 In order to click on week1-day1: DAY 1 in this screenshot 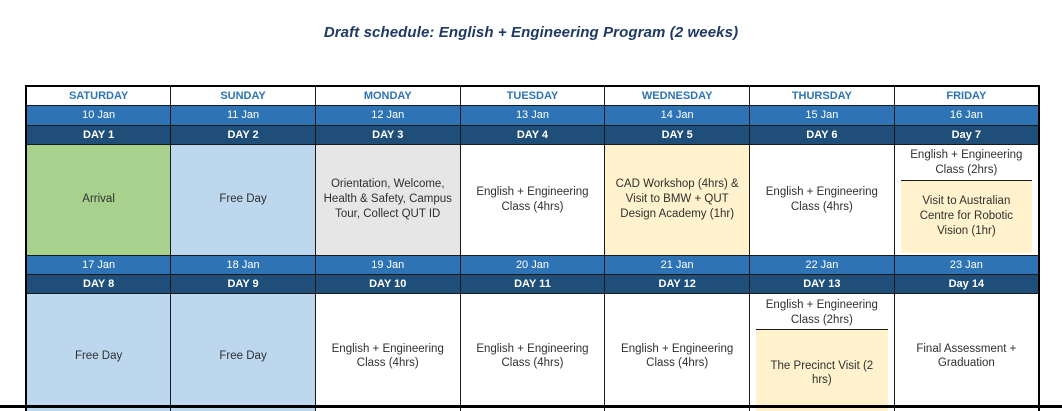, I will do `click(98, 134)`.